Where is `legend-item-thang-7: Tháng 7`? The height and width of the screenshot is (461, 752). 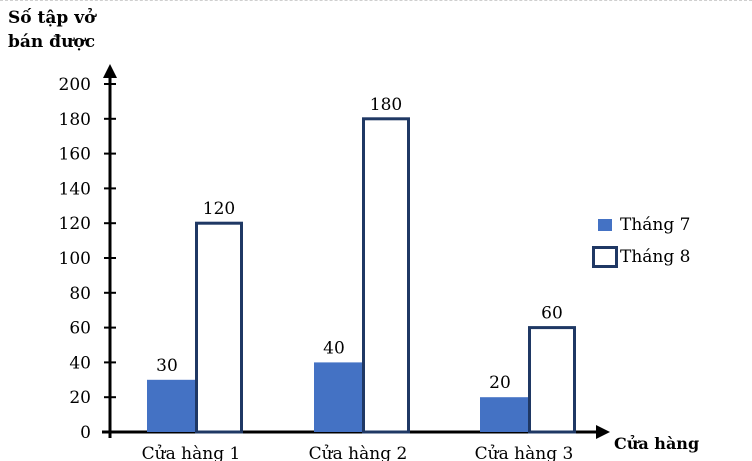 legend-item-thang-7: Tháng 7 is located at coordinates (641, 225).